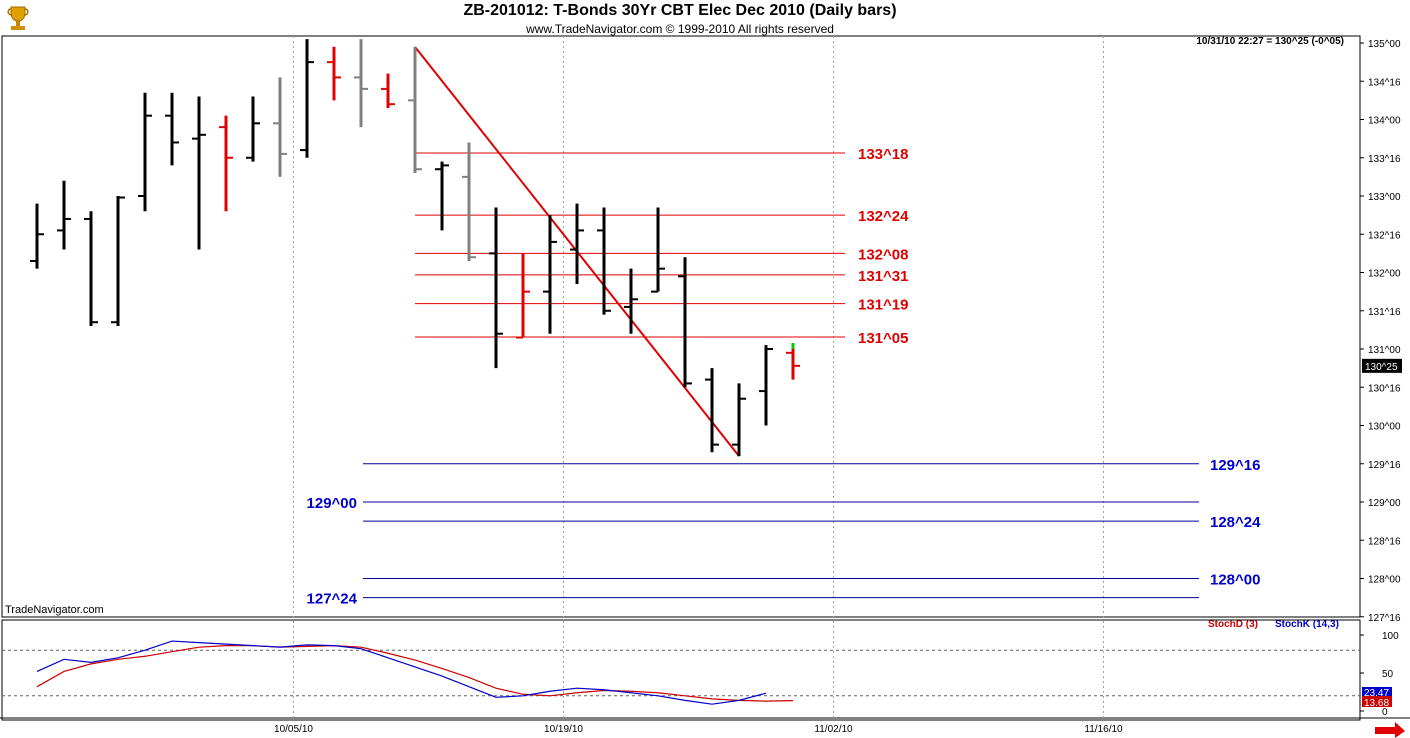 This screenshot has width=1410, height=738. Describe the element at coordinates (1384, 197) in the screenshot. I see `price-tick-label: 133^00` at that location.